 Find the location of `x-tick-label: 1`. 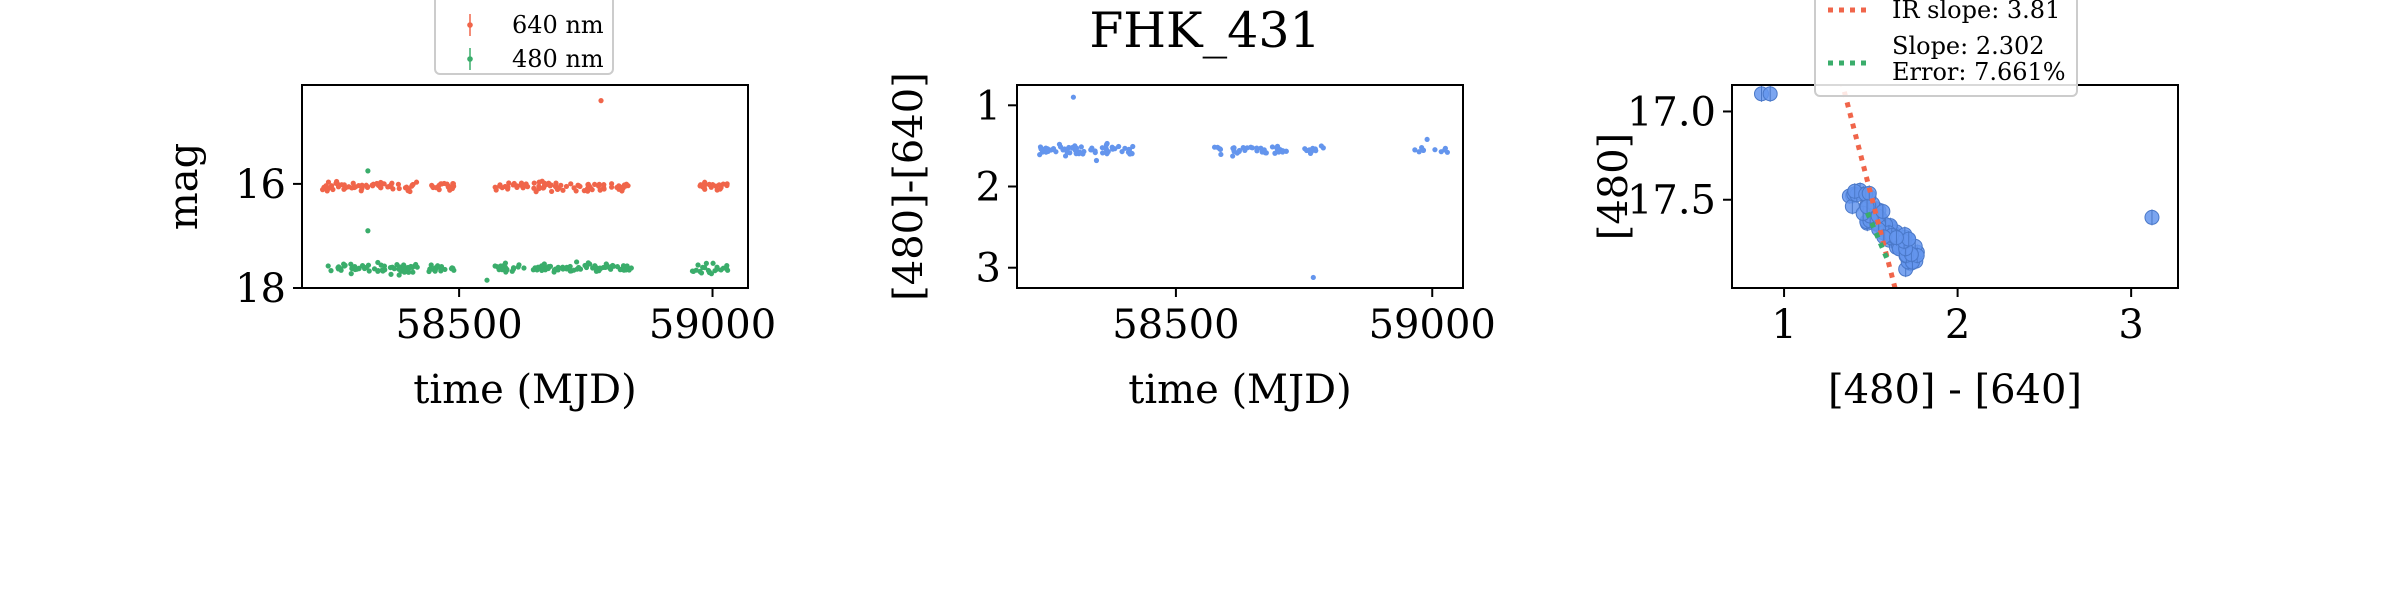

x-tick-label: 1 is located at coordinates (1783, 325).